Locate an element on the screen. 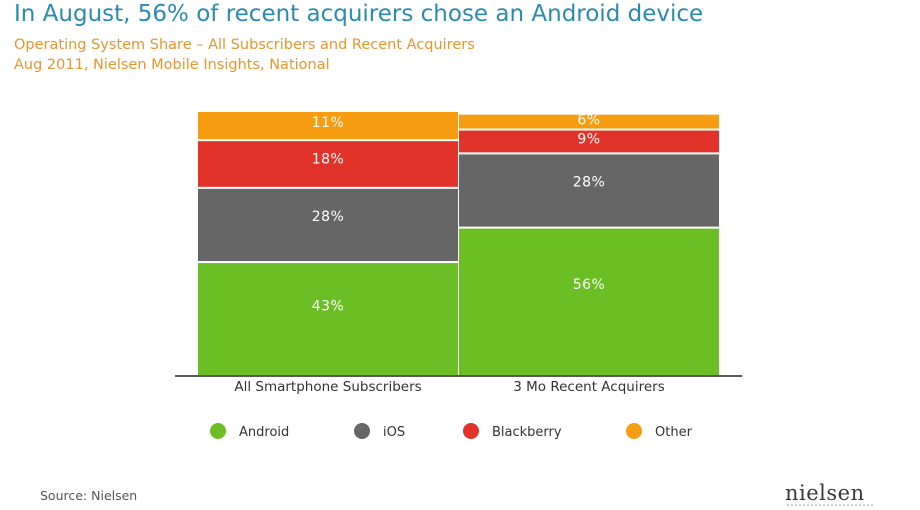 The image size is (920, 510). category-label-1: All Smartphone Subscribers is located at coordinates (327, 387).